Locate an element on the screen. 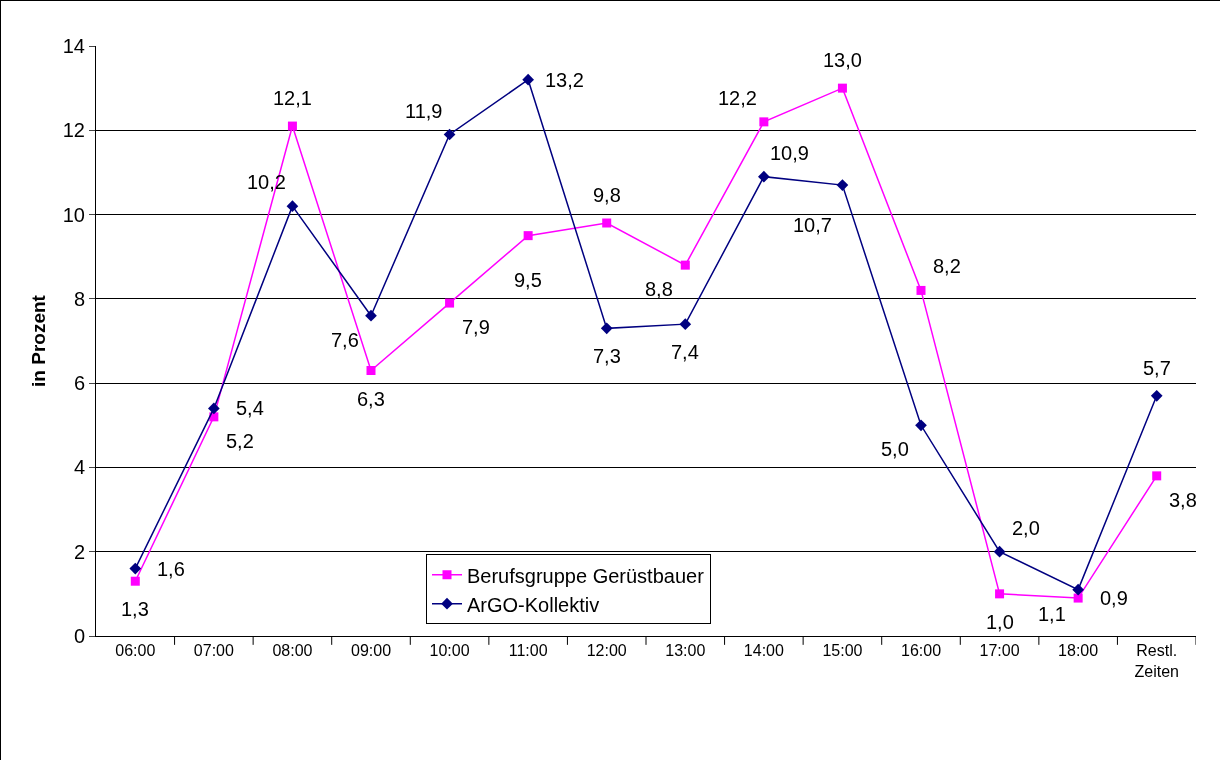  data-label: 7,3 is located at coordinates (607, 356).